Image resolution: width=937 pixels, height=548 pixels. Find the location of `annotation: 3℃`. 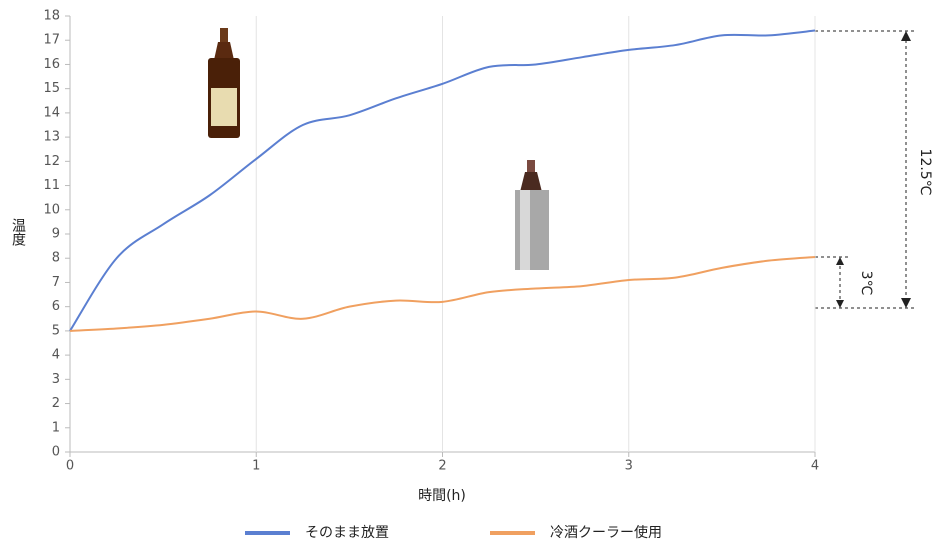

annotation: 3℃ is located at coordinates (866, 283).